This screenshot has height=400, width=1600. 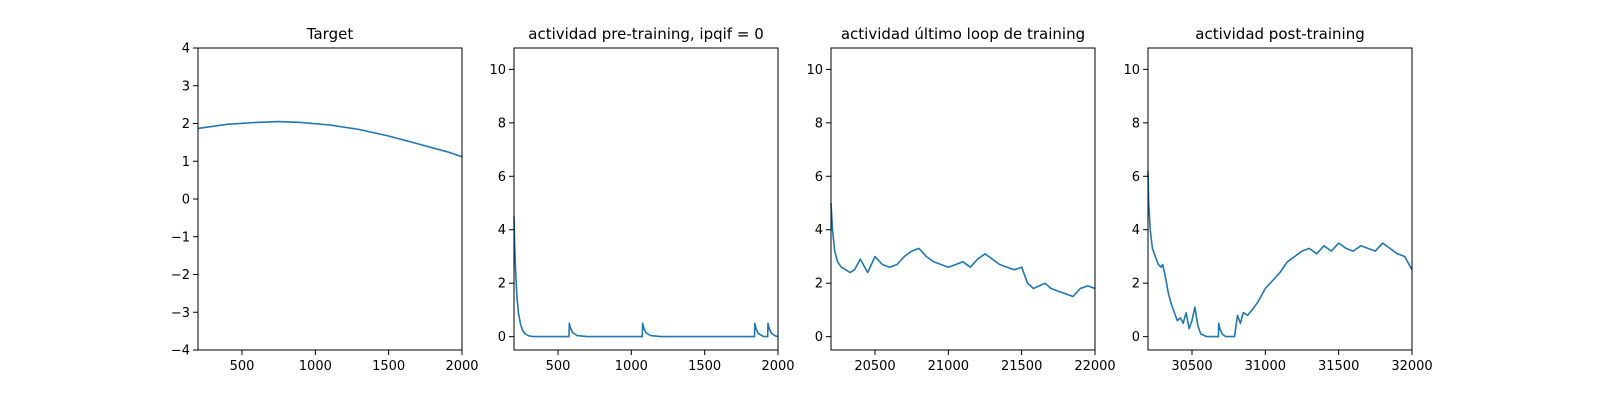 What do you see at coordinates (180, 275) in the screenshot?
I see `y-tick-label: −2` at bounding box center [180, 275].